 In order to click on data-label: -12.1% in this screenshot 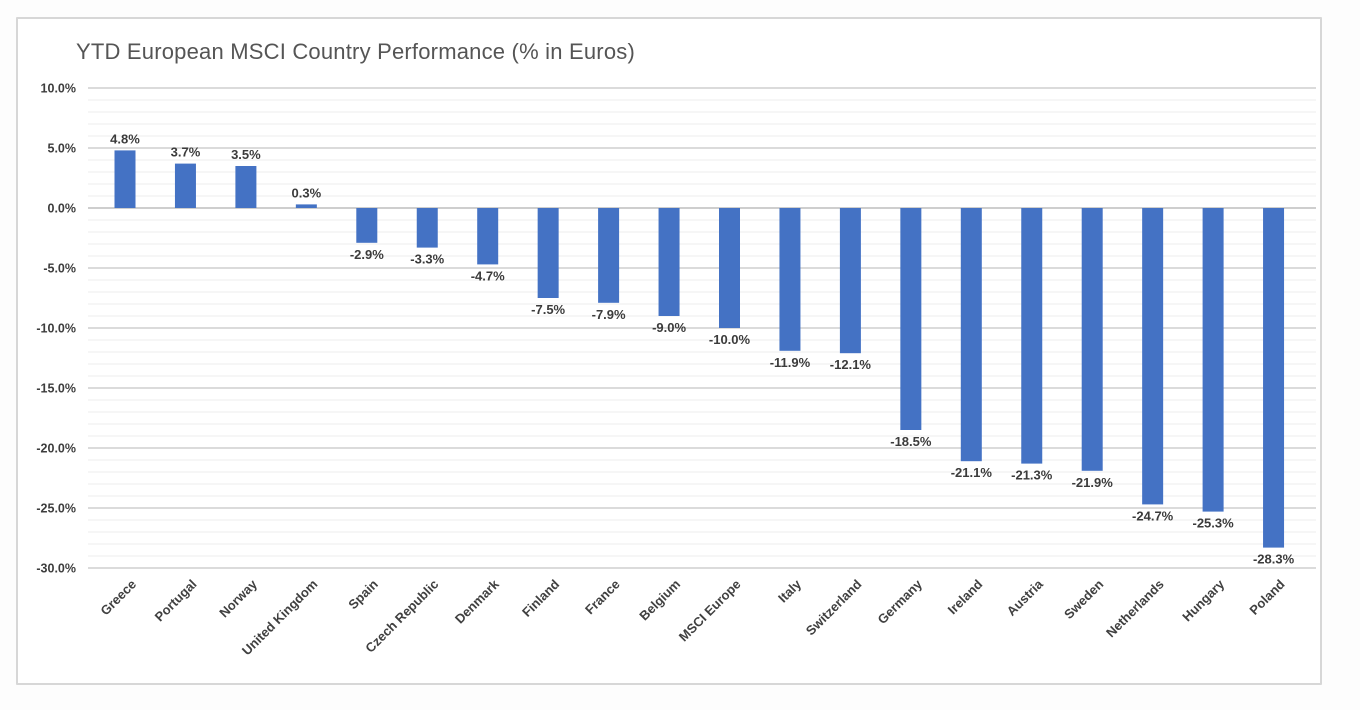, I will do `click(851, 364)`.